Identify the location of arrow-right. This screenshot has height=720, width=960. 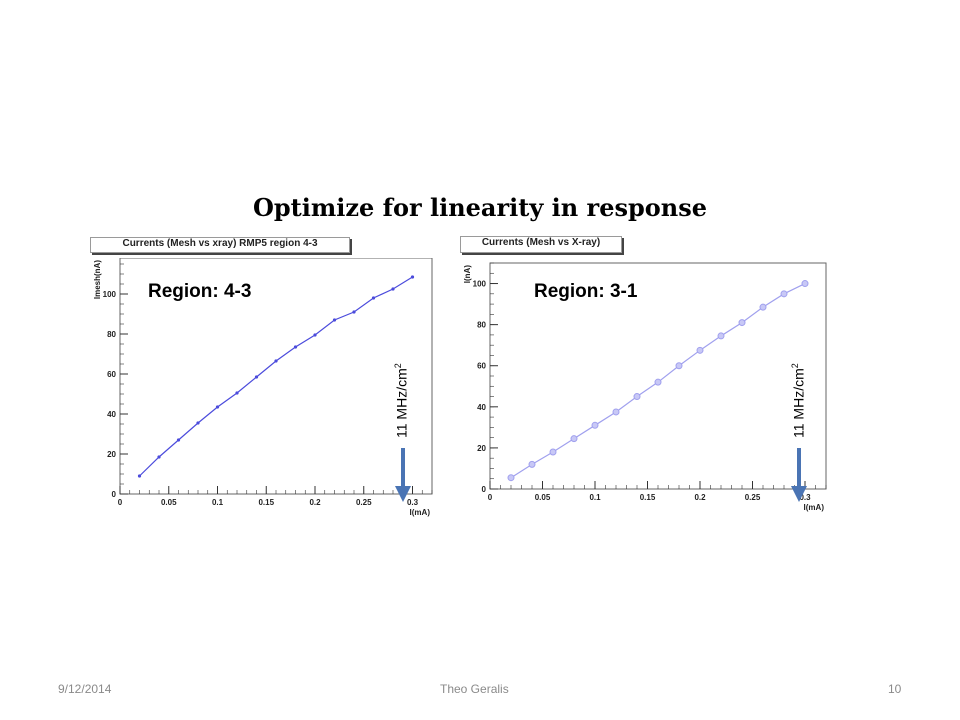
(799, 475).